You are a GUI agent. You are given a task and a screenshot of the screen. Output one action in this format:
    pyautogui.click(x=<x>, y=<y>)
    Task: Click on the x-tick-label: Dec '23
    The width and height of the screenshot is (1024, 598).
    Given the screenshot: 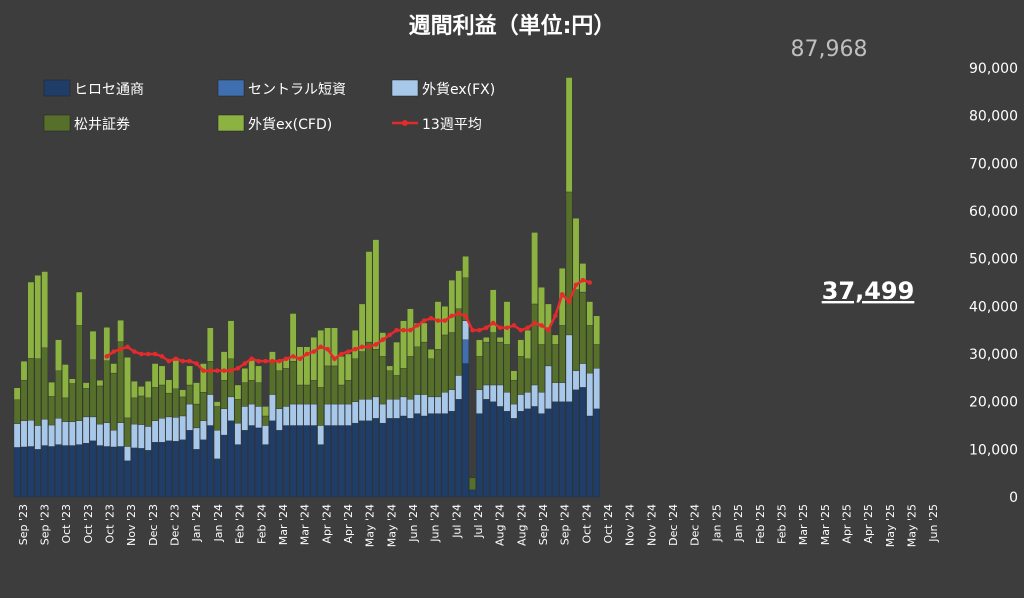 What is the action you would take?
    pyautogui.click(x=175, y=525)
    